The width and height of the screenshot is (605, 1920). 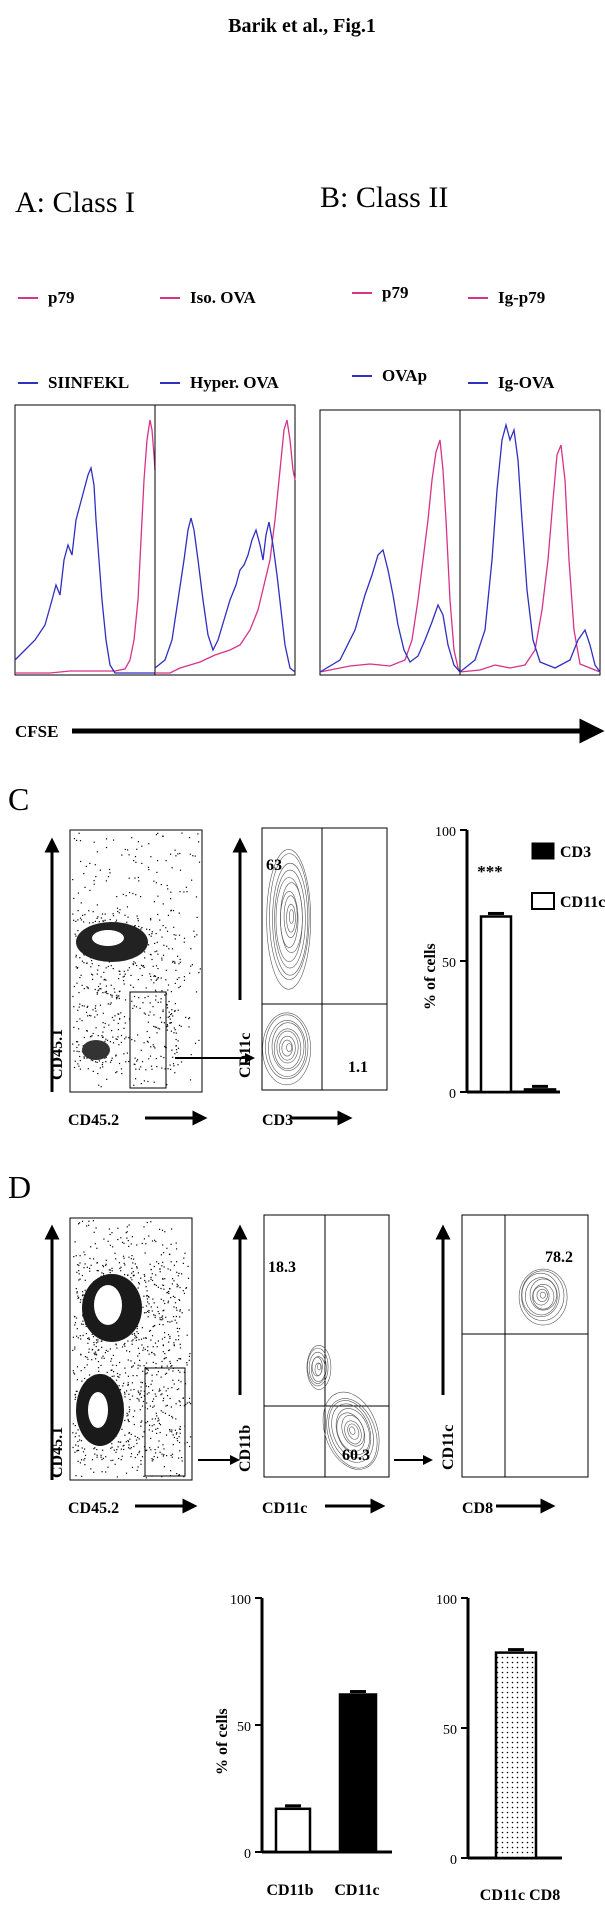 I want to click on bar-d1-cd11c, so click(x=358, y=1773).